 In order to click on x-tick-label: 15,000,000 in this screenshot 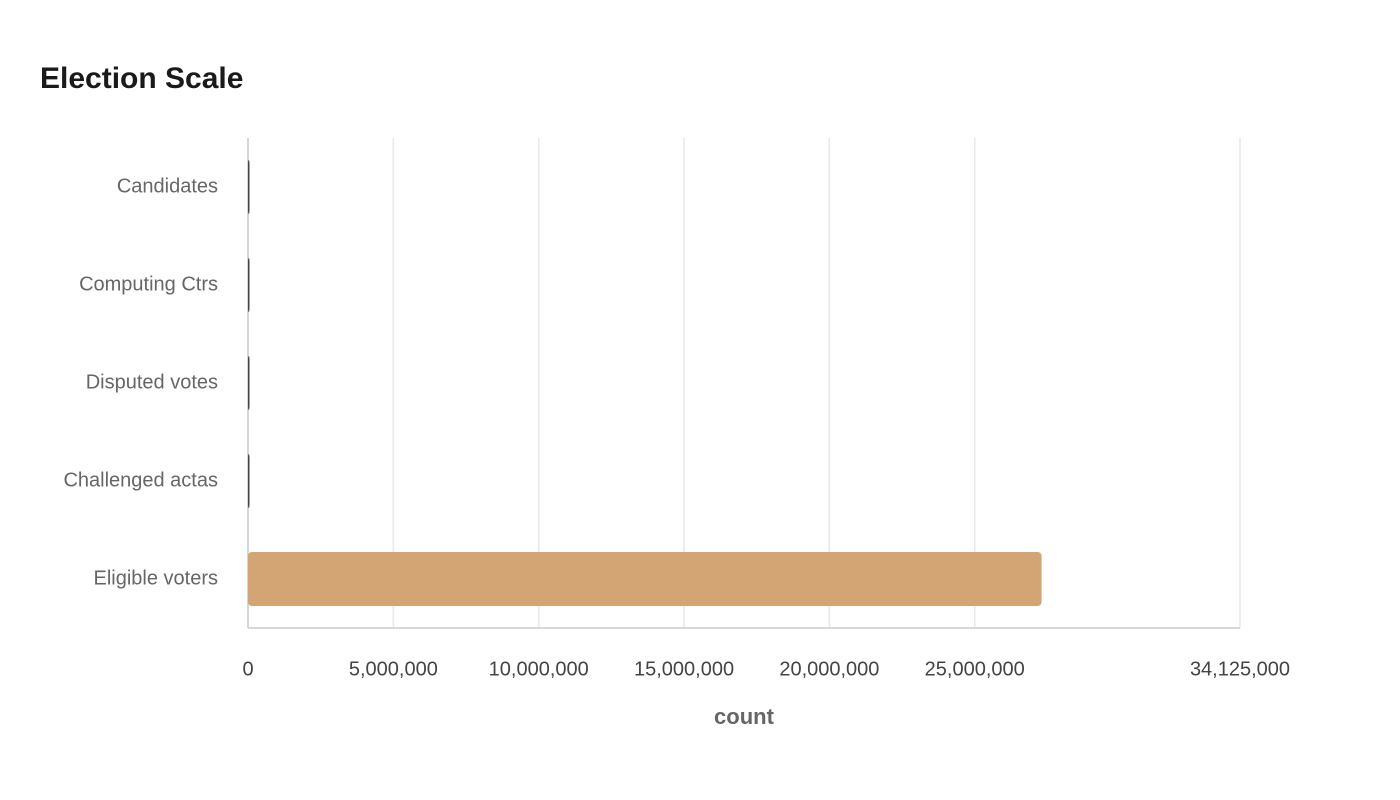, I will do `click(684, 669)`.